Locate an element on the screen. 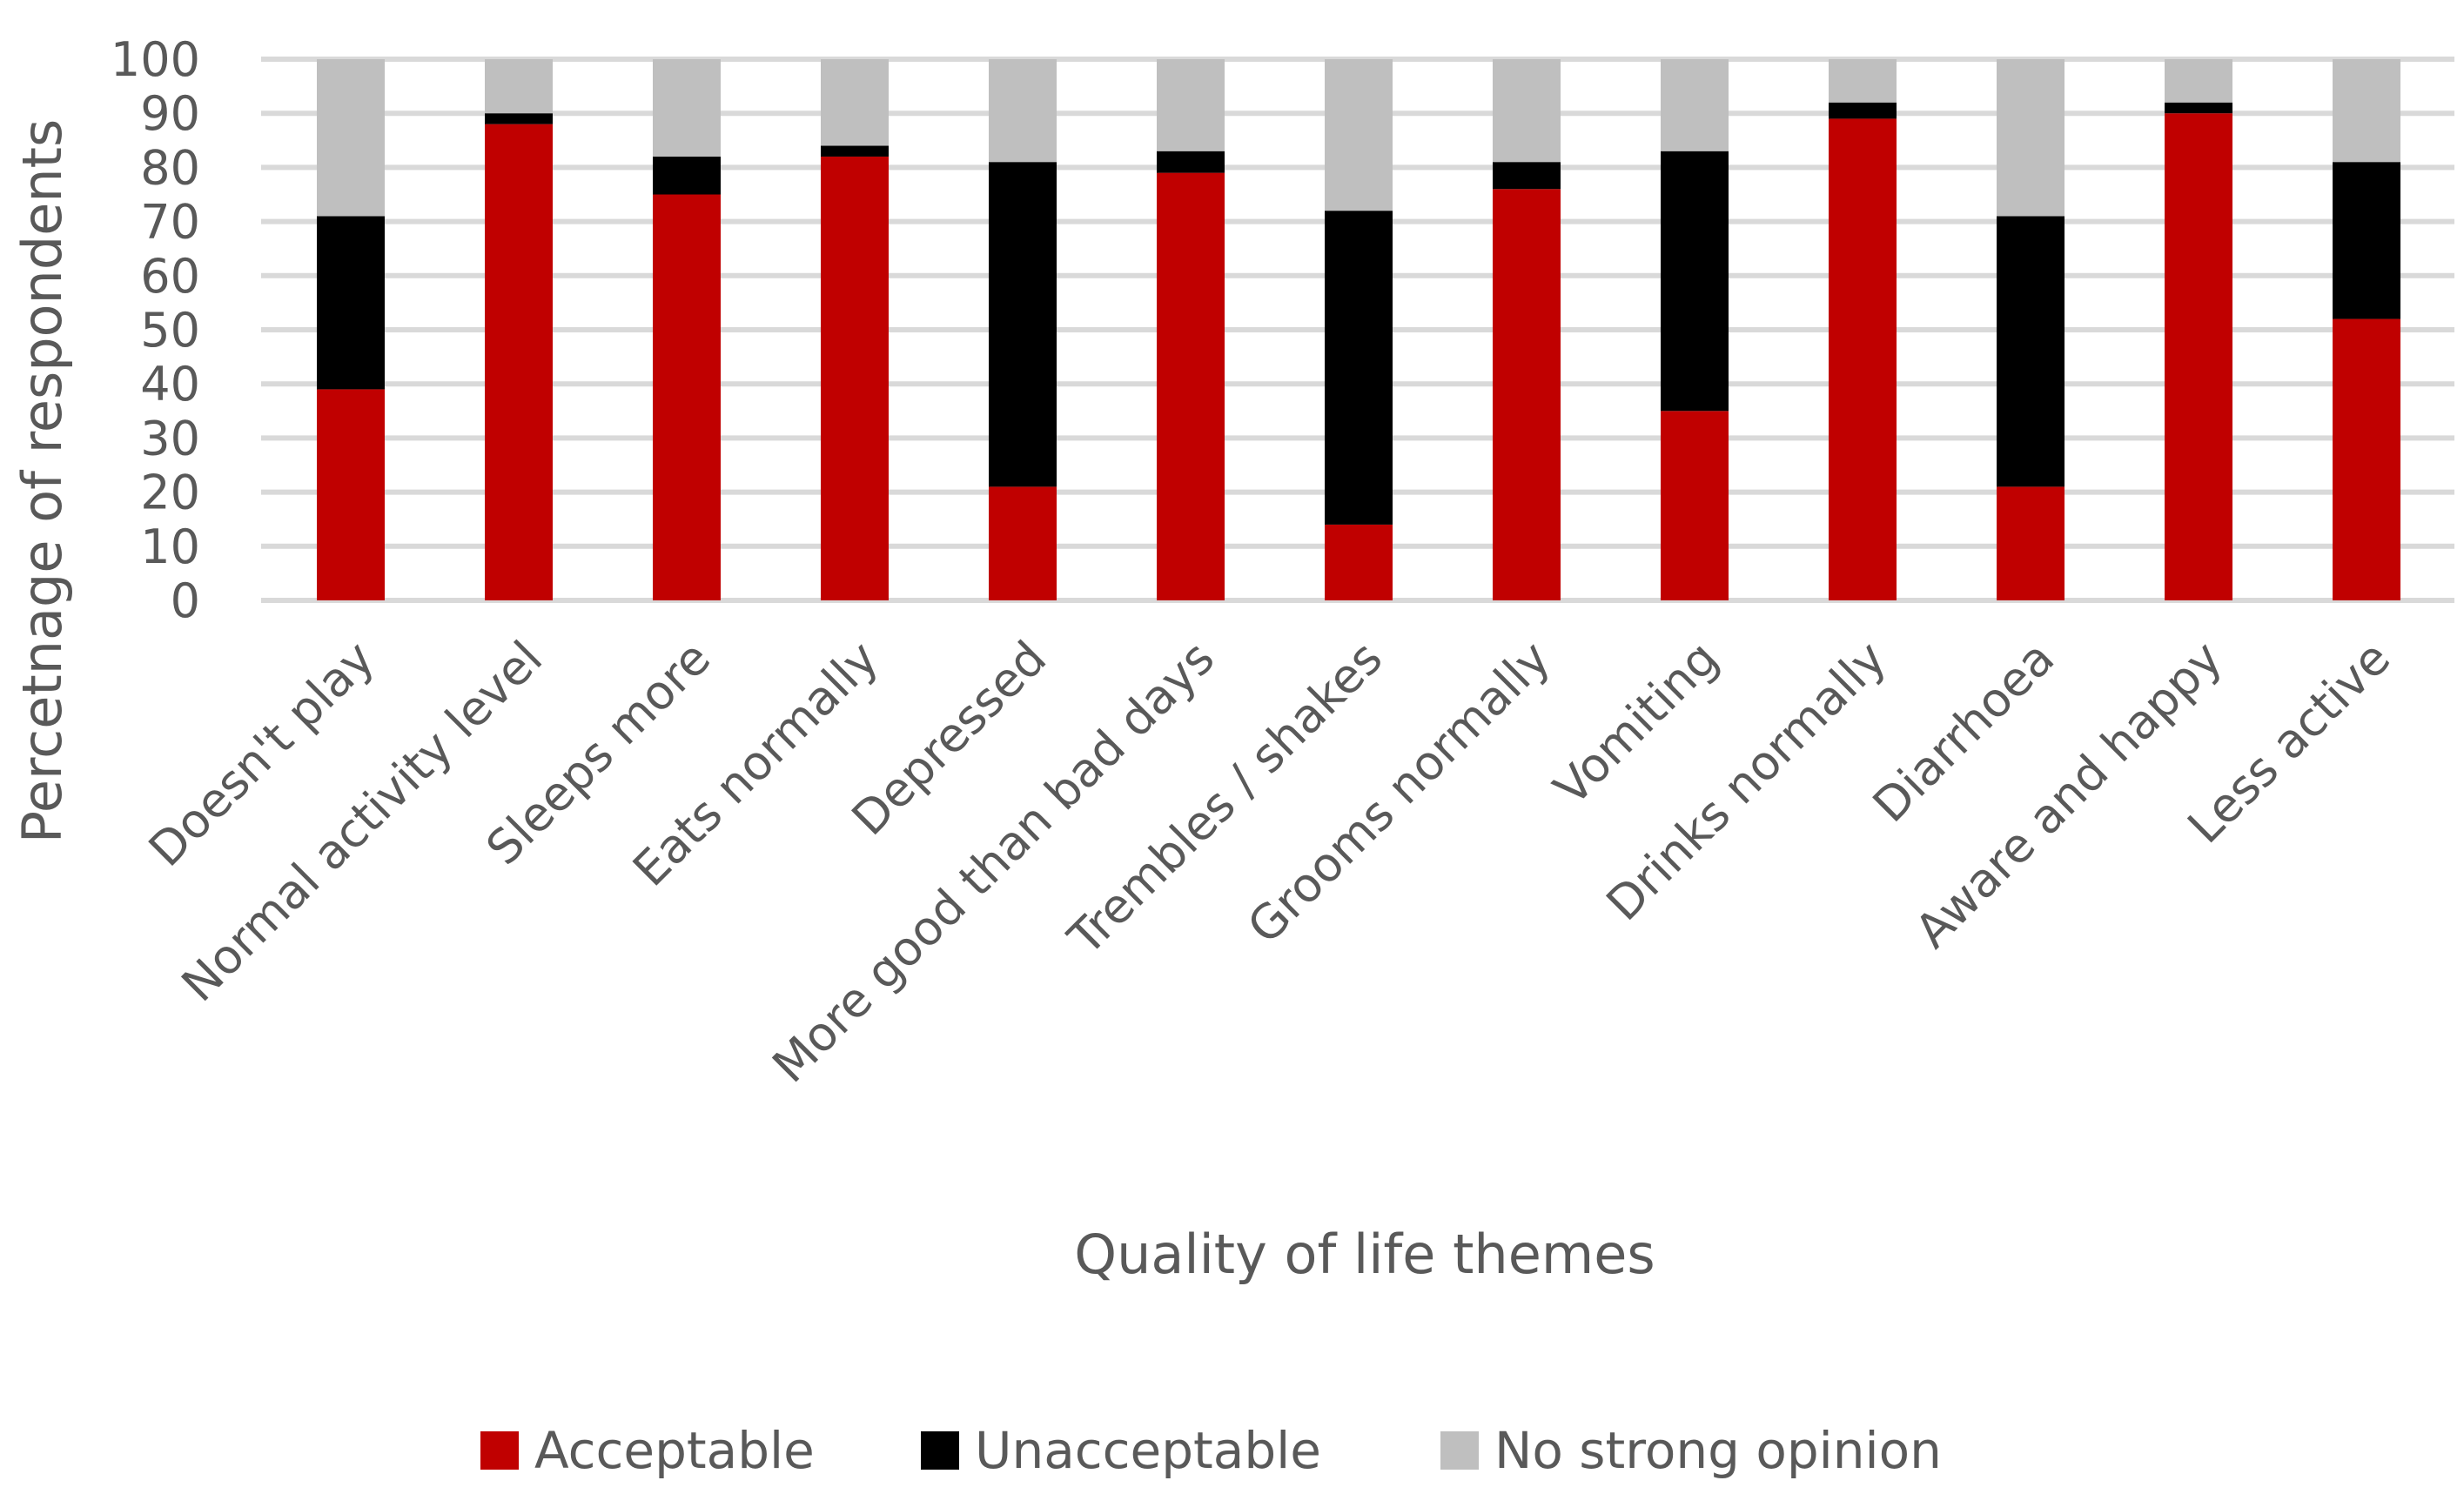  y-tick-label: 70 is located at coordinates (170, 223).